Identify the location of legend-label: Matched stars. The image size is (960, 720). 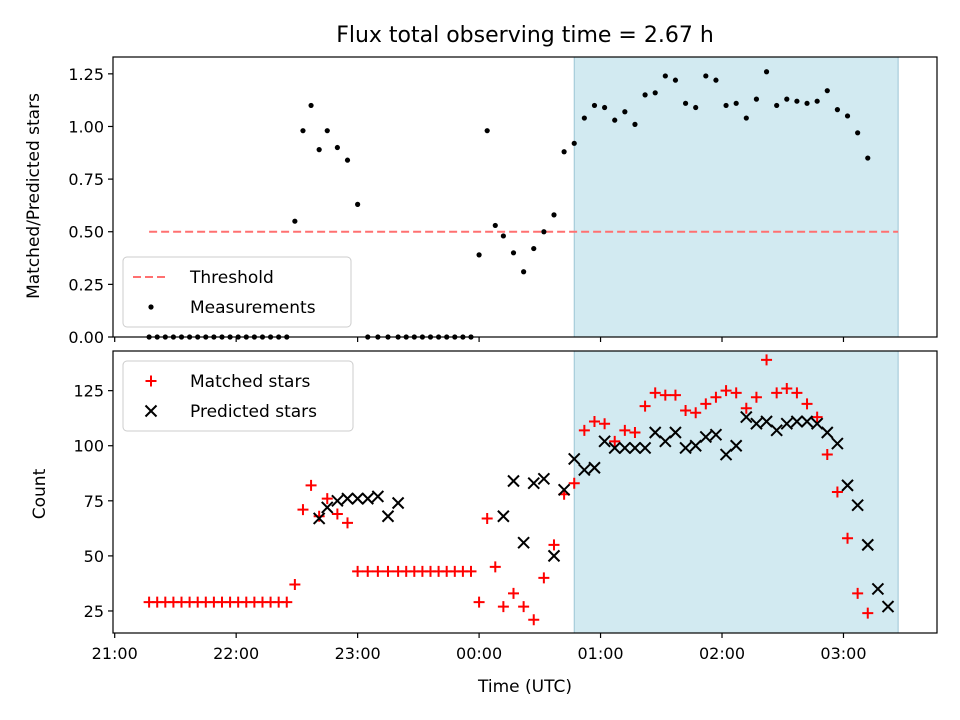
(250, 382).